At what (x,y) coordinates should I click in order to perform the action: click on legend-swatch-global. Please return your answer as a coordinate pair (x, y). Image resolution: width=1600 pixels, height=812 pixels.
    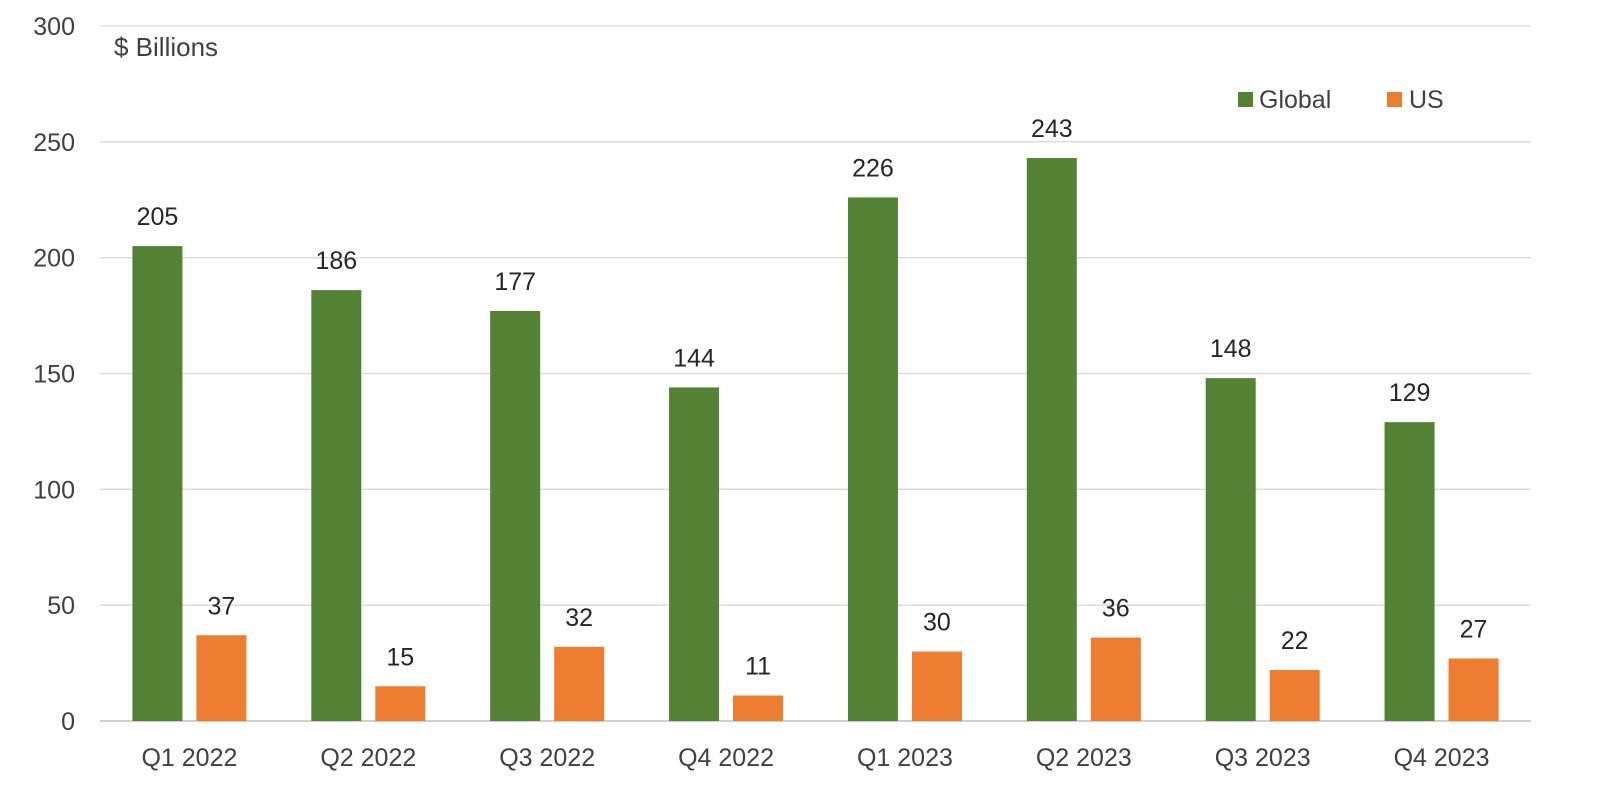
    Looking at the image, I should click on (1245, 99).